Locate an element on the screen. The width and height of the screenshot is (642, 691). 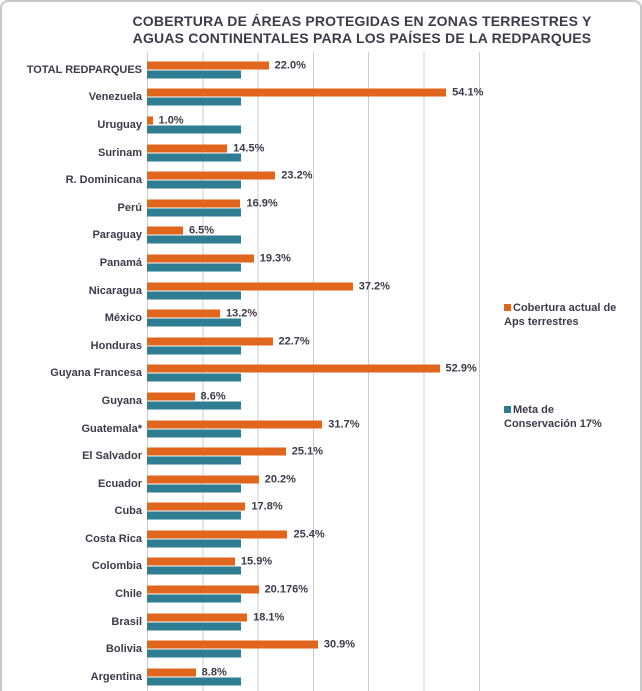
value-label: 23.2% is located at coordinates (297, 175).